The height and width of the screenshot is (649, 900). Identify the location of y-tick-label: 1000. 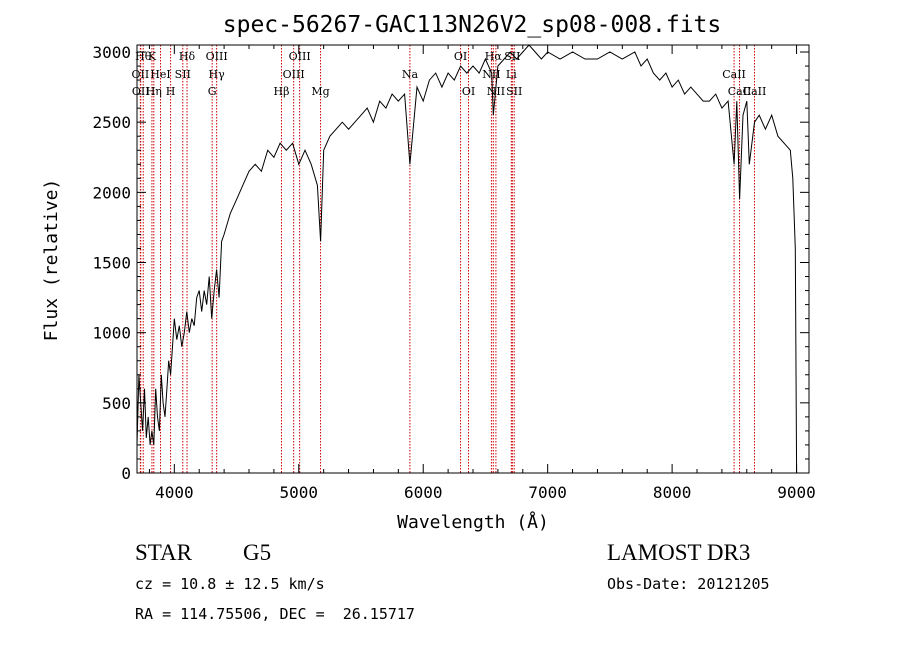
(111, 333).